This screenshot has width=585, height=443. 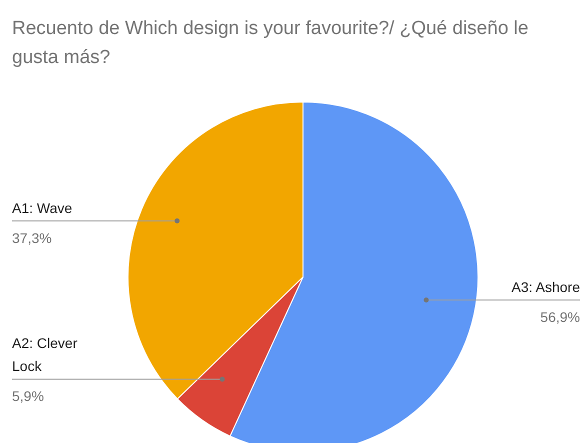 I want to click on chart-title: Recuento de Which design is your favourite?/ ¿Qué diseño le gusta más?, so click(x=271, y=43).